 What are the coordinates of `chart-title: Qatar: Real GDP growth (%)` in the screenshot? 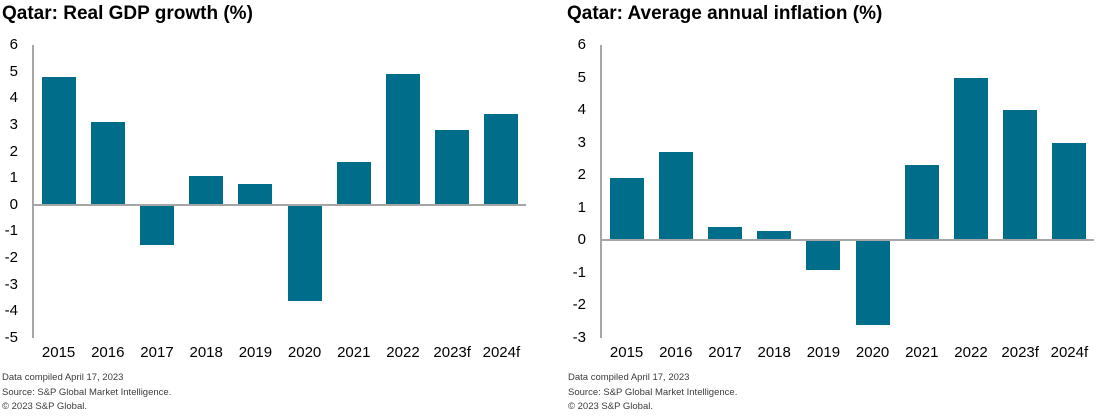 It's located at (127, 13).